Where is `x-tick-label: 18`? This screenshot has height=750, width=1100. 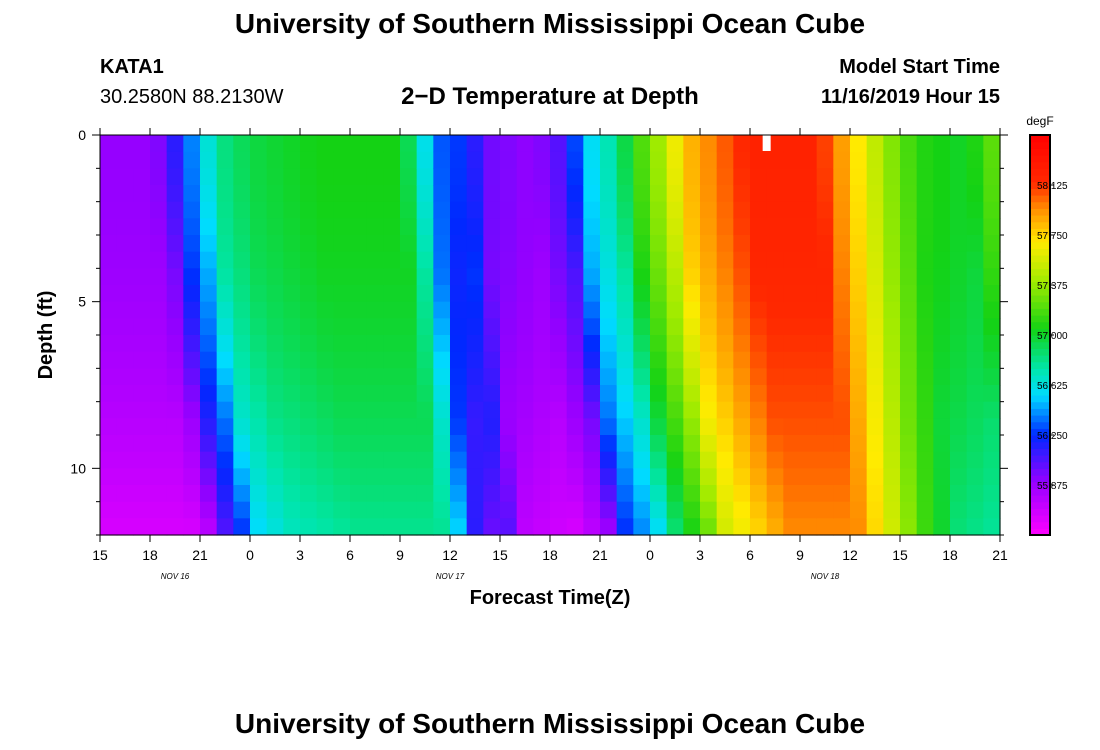
x-tick-label: 18 is located at coordinates (950, 555).